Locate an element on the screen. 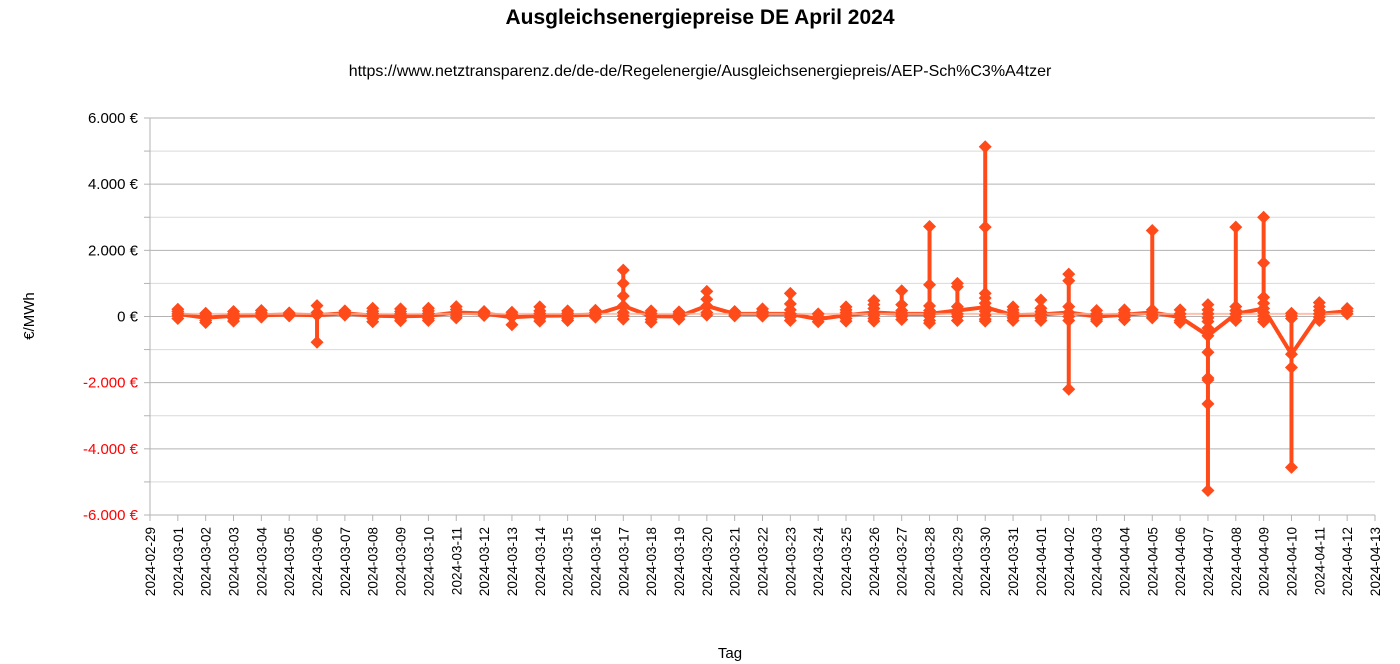 This screenshot has width=1400, height=664. x-tick-label: 2024-03-24 is located at coordinates (818, 562).